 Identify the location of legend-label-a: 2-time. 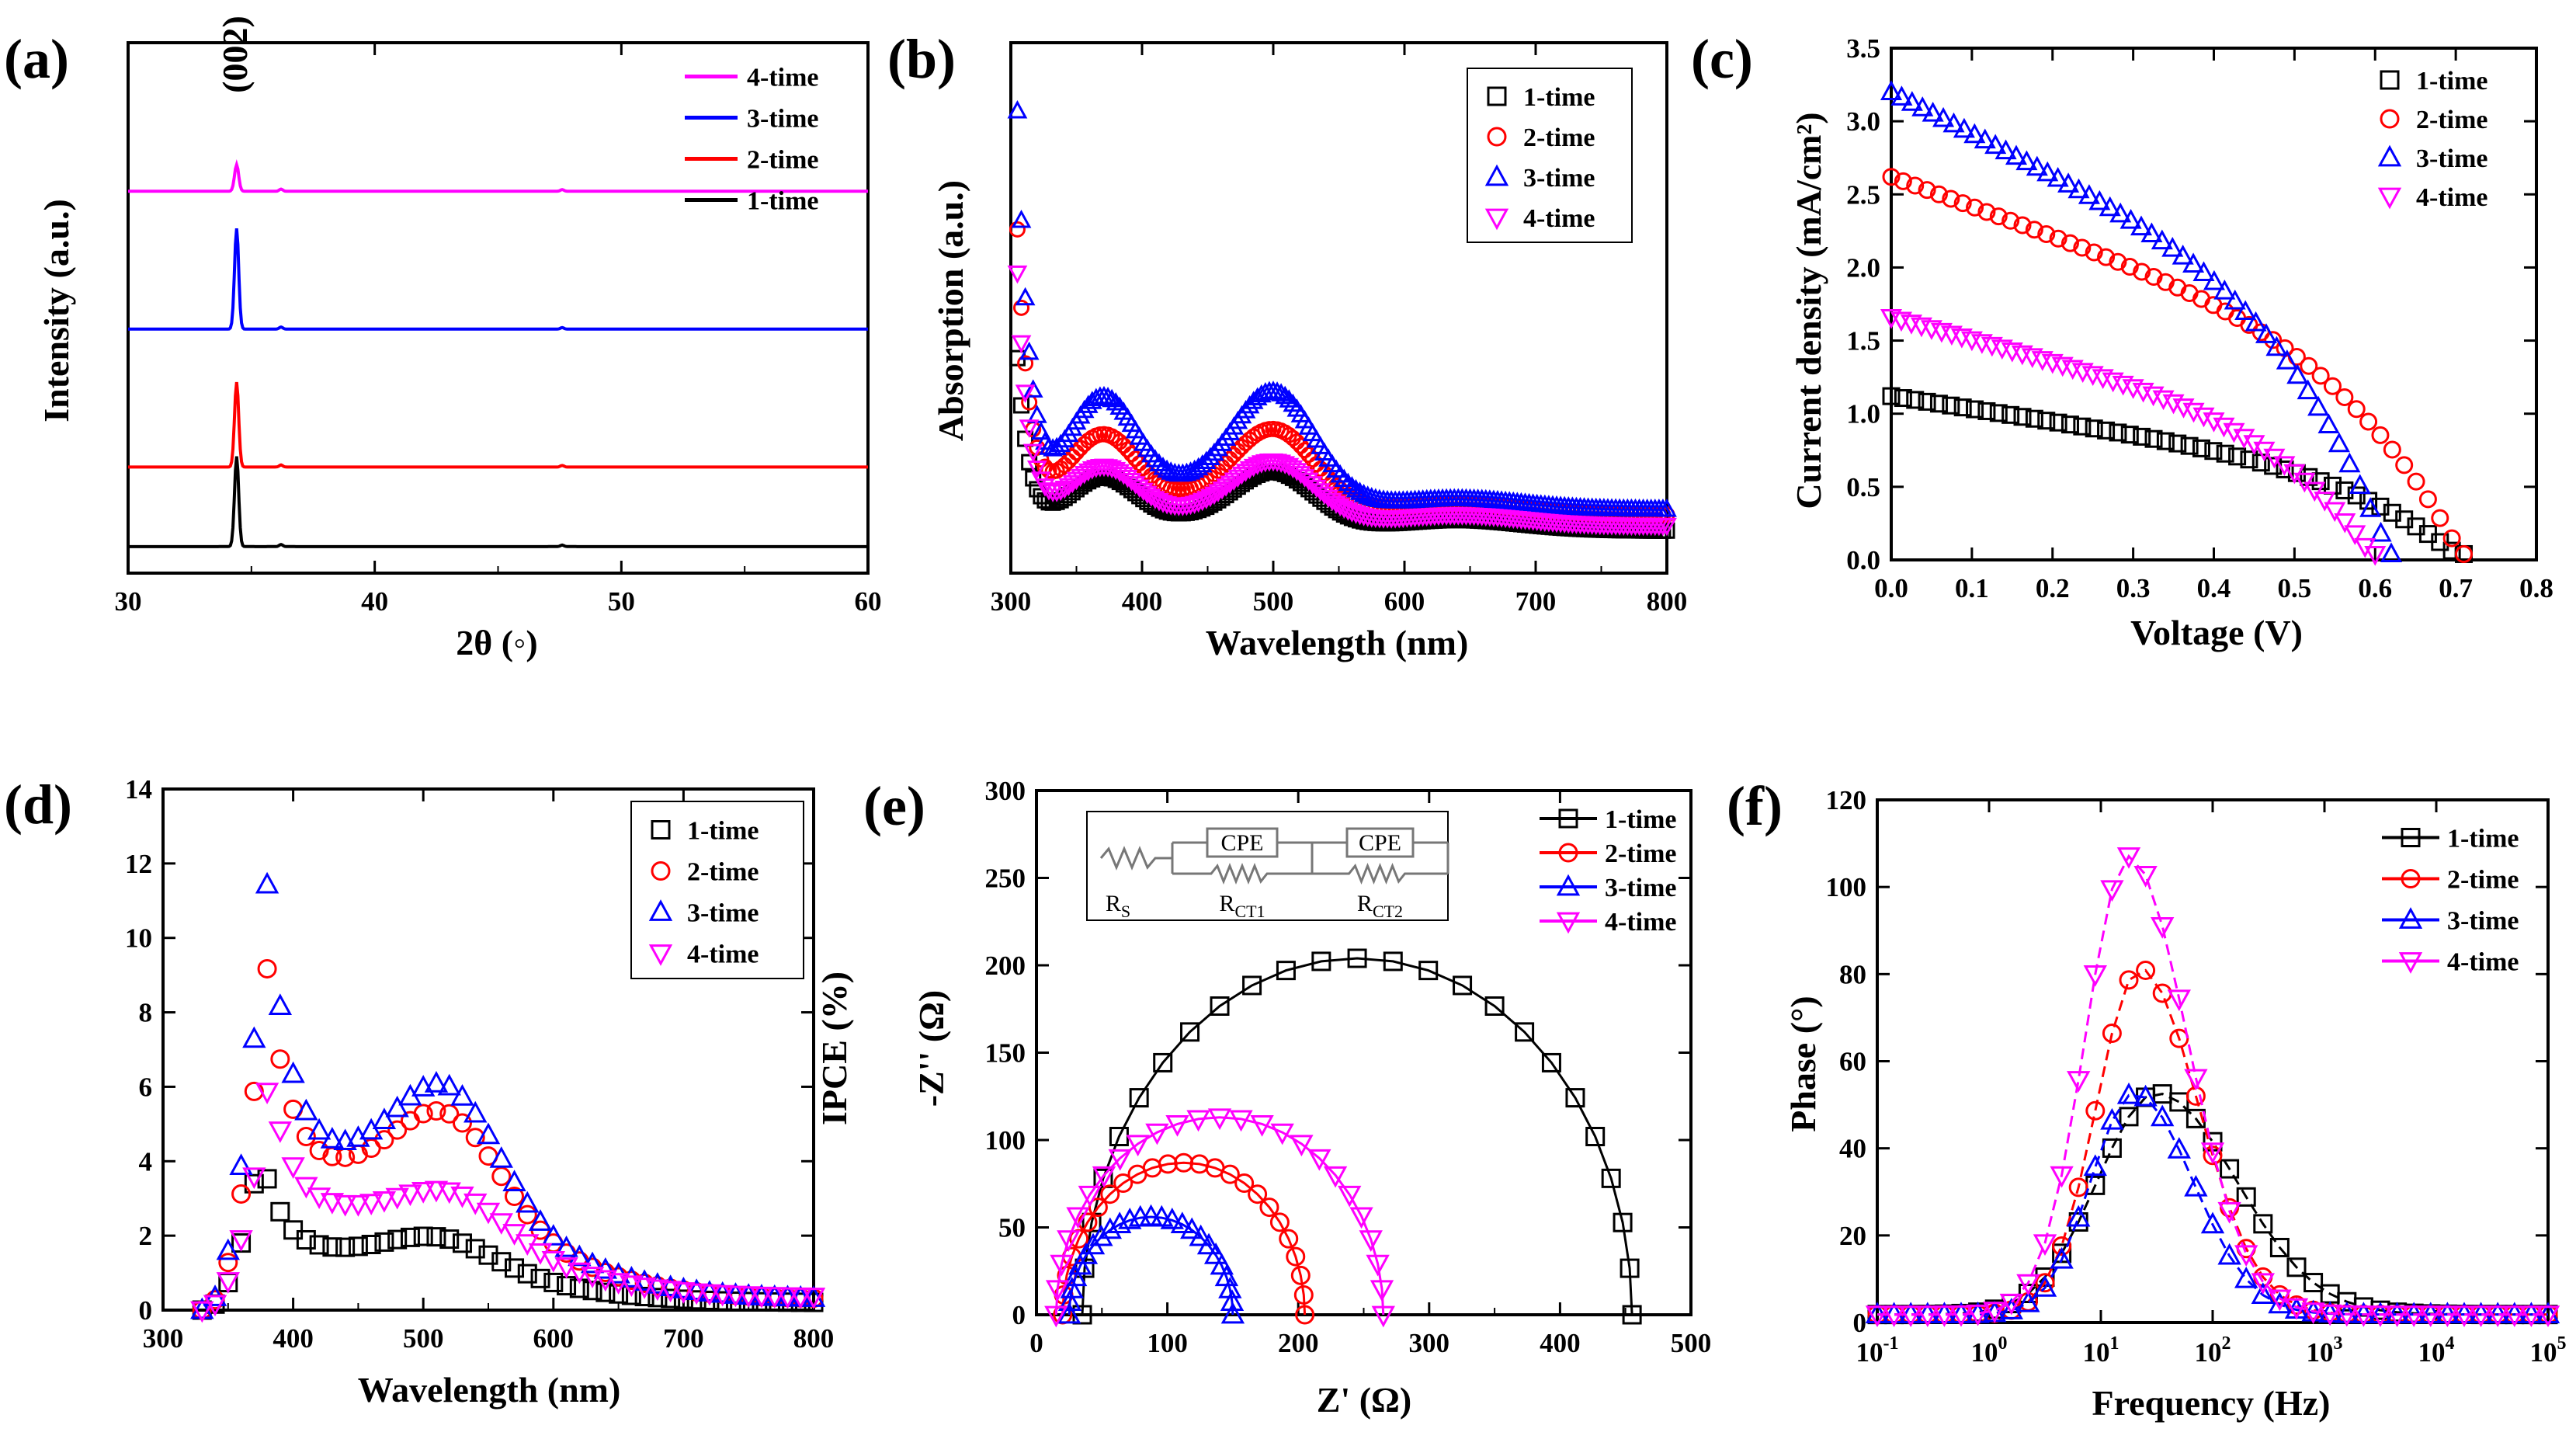
(783, 160).